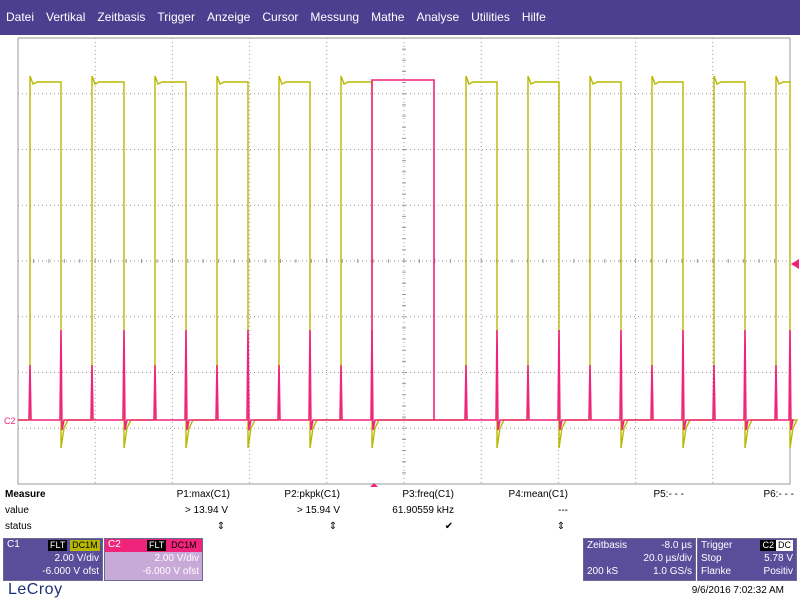 The height and width of the screenshot is (600, 800). I want to click on param-status-p1-icon: ⇕, so click(221, 526).